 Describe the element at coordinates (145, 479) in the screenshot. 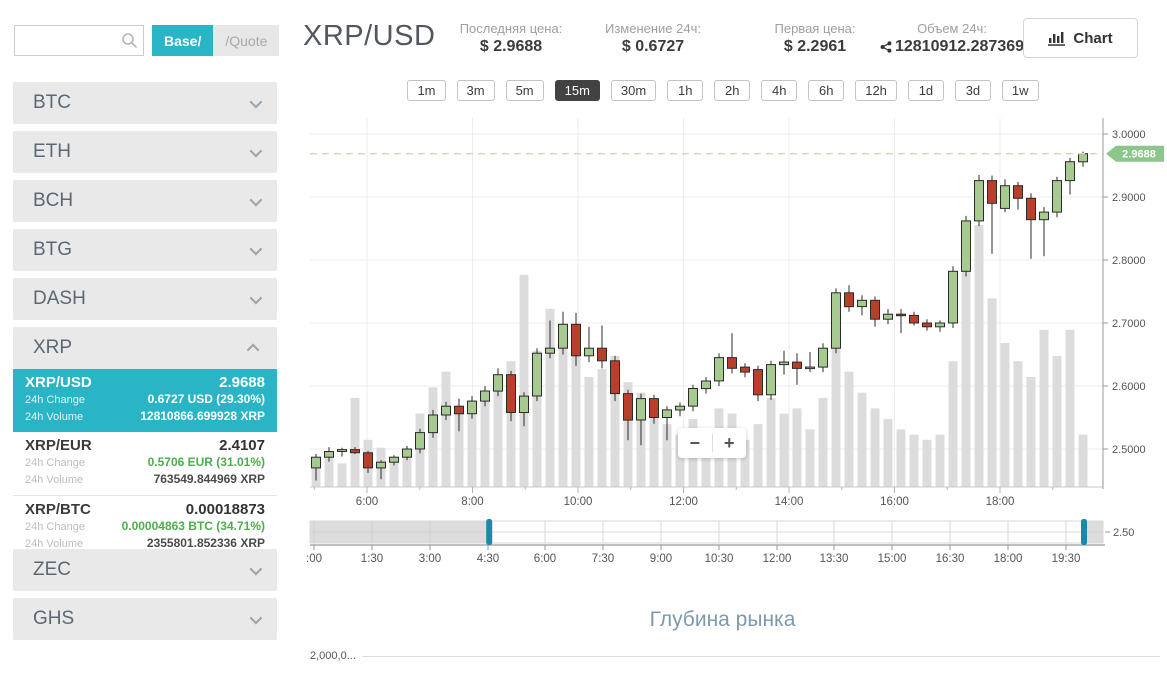

I see `pair-volume-row: 24h Volume 763549.844969 XRP` at that location.